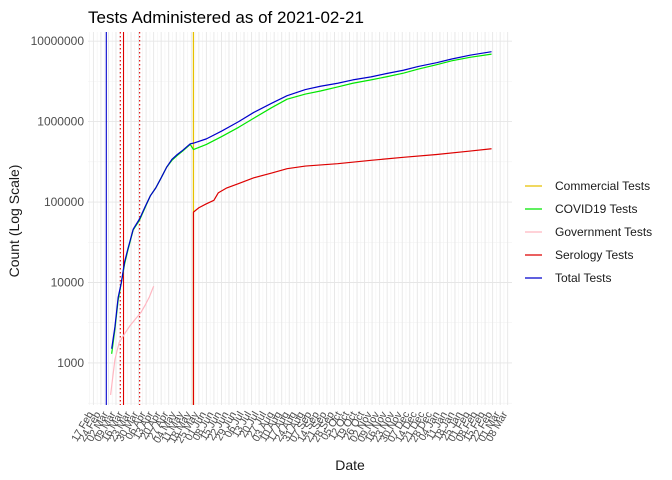 Image resolution: width=672 pixels, height=480 pixels. Describe the element at coordinates (602, 186) in the screenshot. I see `legend-label: Commercial Tests` at that location.